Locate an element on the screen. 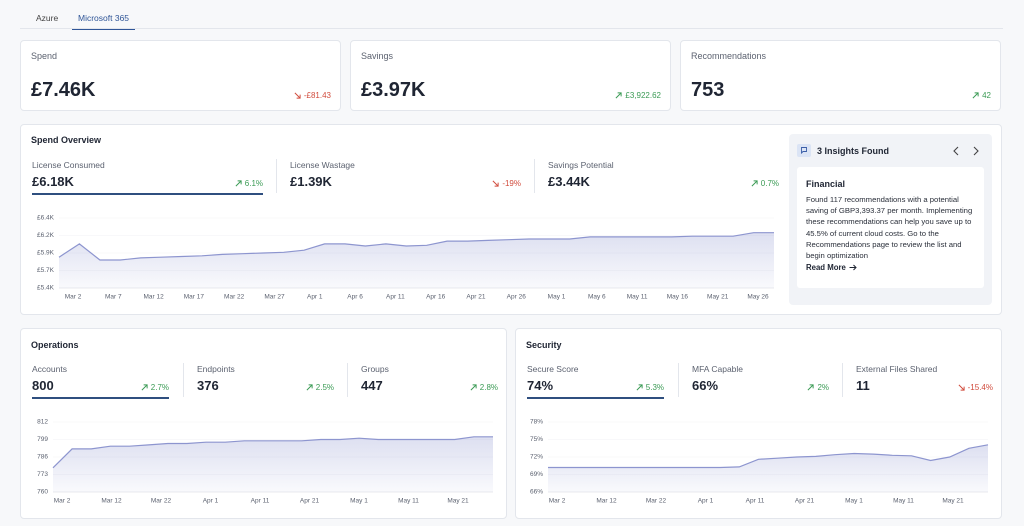  tab: Azure is located at coordinates (47, 18).